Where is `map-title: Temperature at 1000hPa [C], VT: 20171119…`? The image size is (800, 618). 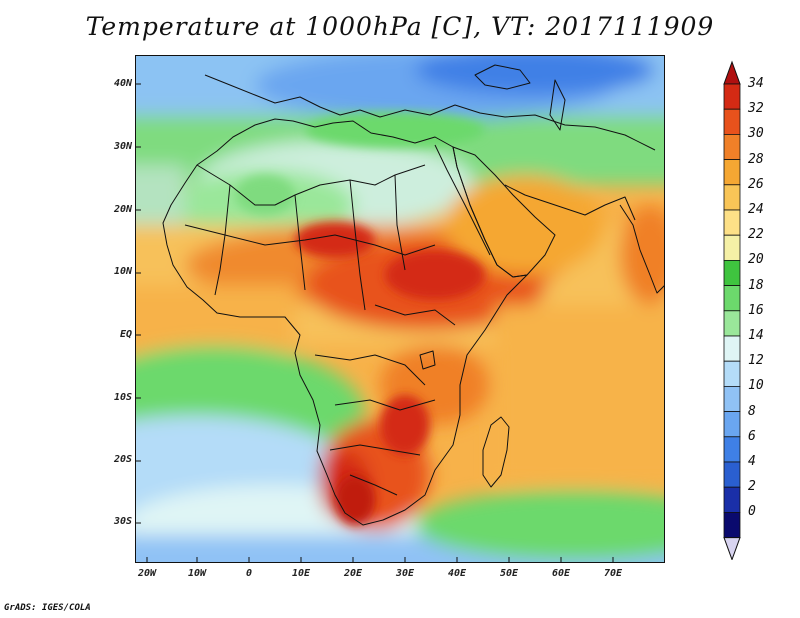 map-title: Temperature at 1000hPa [C], VT: 20171119… is located at coordinates (400, 26).